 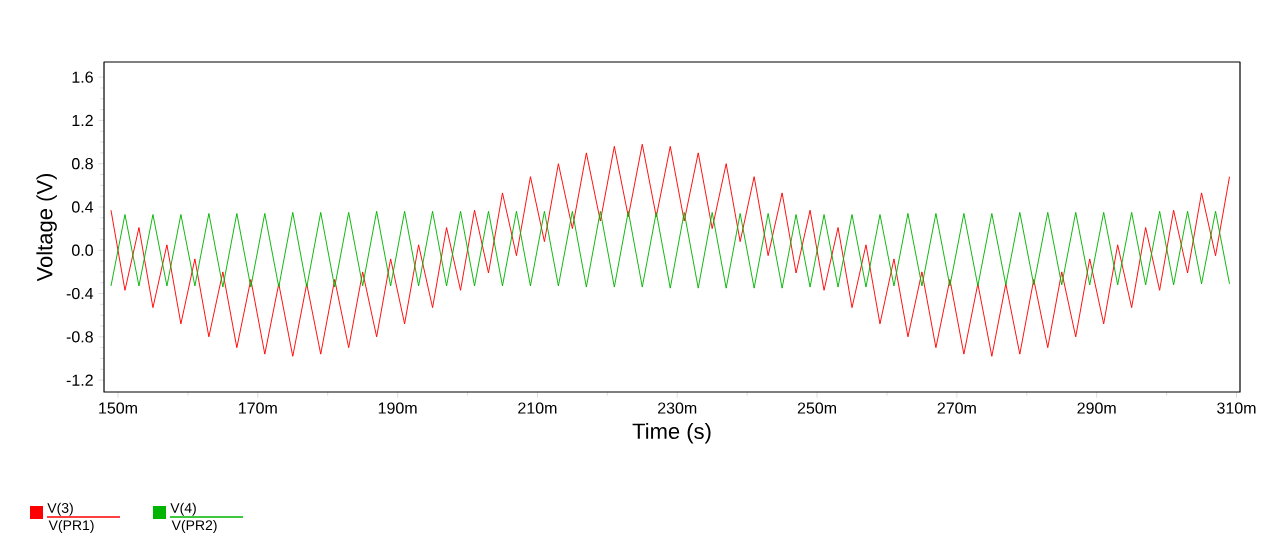 I want to click on x-tick-label: 210m, so click(x=537, y=408).